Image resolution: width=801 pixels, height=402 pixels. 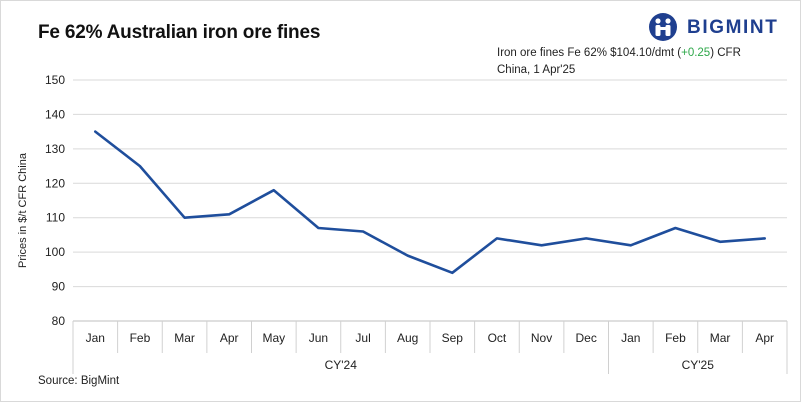 I want to click on brand-logo: BIGMINT, so click(x=717, y=27).